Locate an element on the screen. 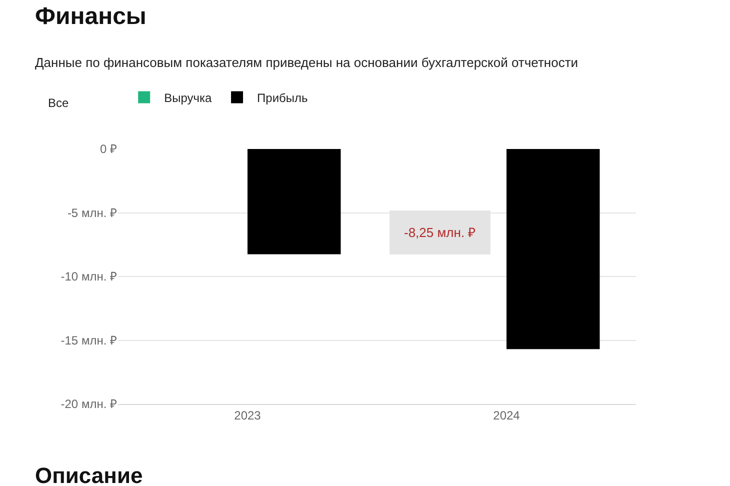 The image size is (730, 486). legend-label: Прибыль is located at coordinates (282, 97).